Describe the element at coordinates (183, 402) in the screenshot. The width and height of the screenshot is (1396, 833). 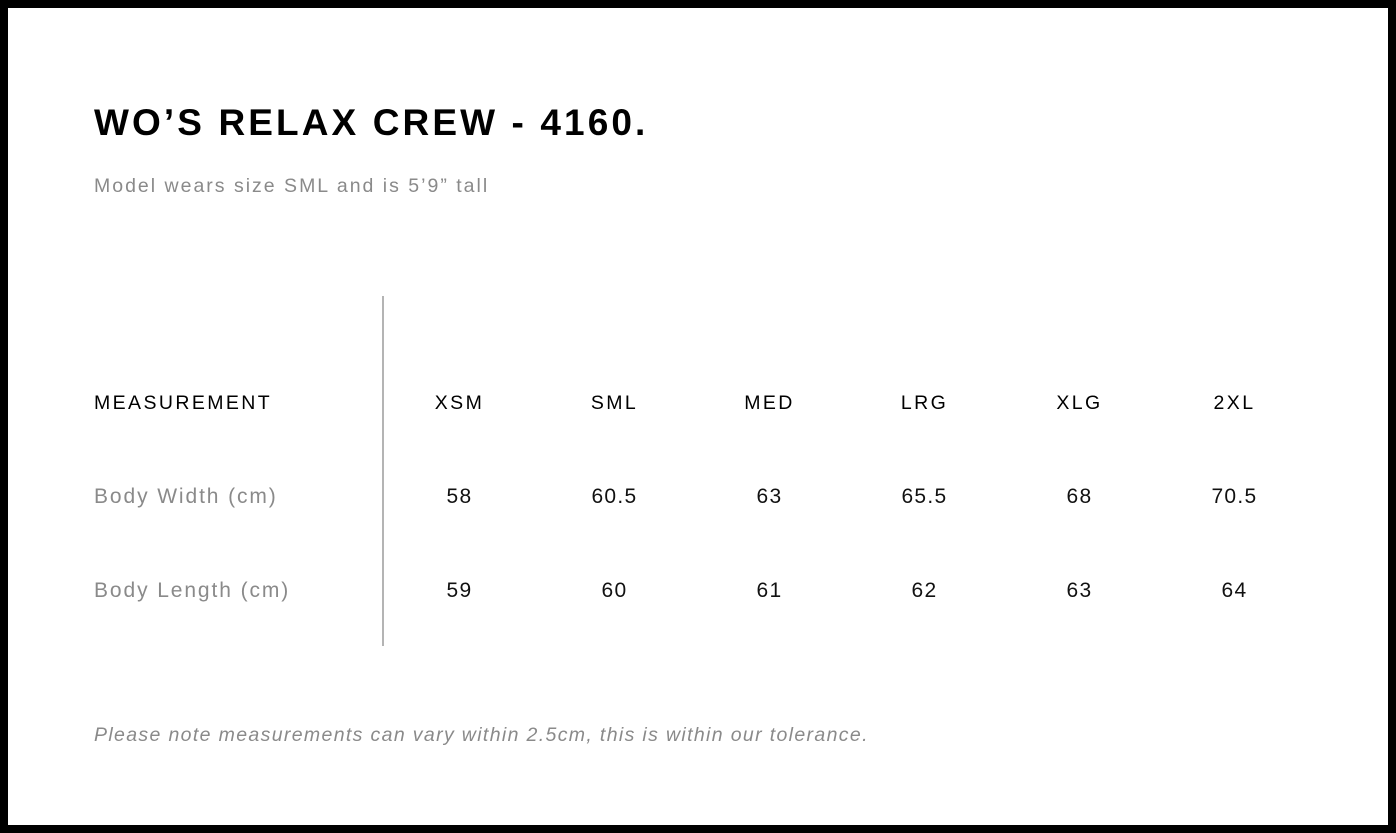
I see `column-header-measurement: MEASUREMENT` at that location.